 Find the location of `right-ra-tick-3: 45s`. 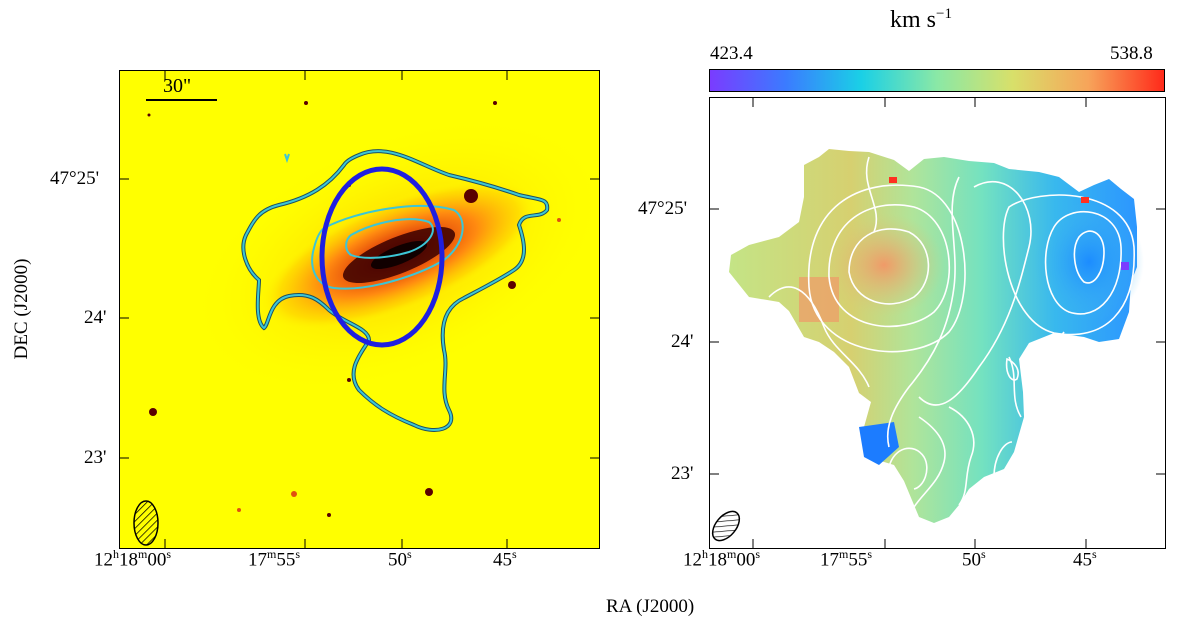

right-ra-tick-3: 45s is located at coordinates (1085, 559).